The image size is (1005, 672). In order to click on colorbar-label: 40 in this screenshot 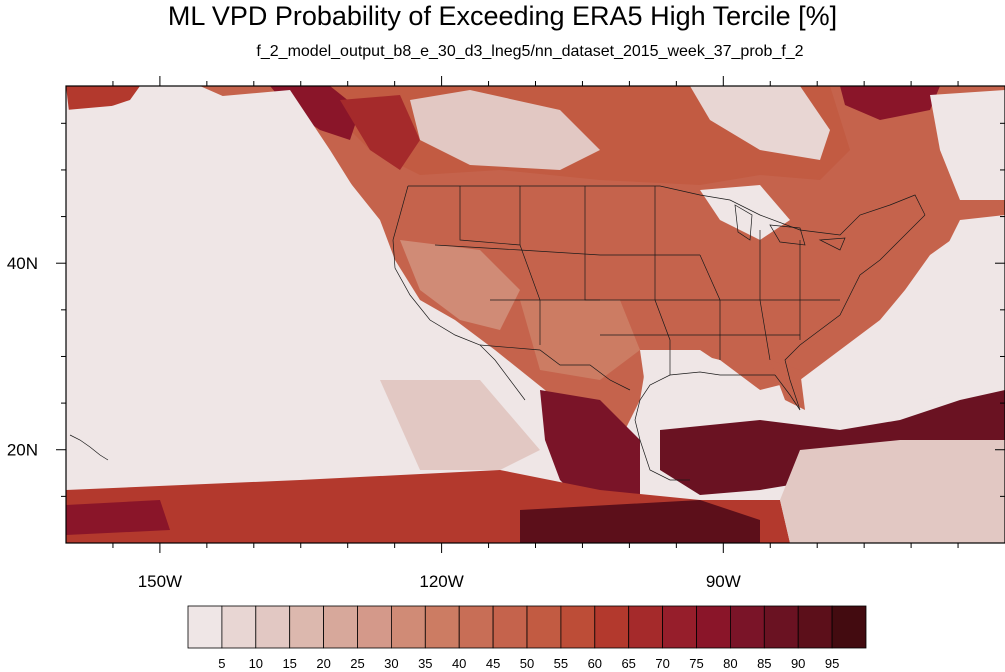, I will do `click(459, 663)`.